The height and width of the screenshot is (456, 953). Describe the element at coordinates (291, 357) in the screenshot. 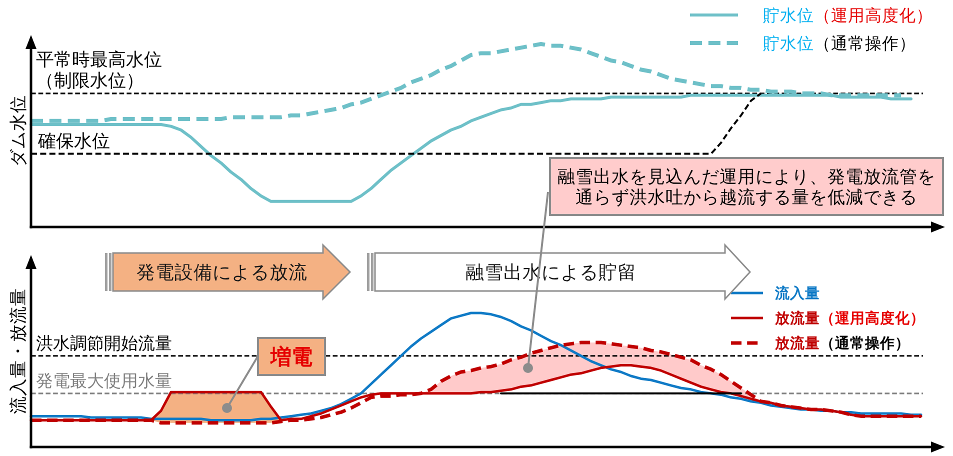

I see `annotation: 増電` at that location.